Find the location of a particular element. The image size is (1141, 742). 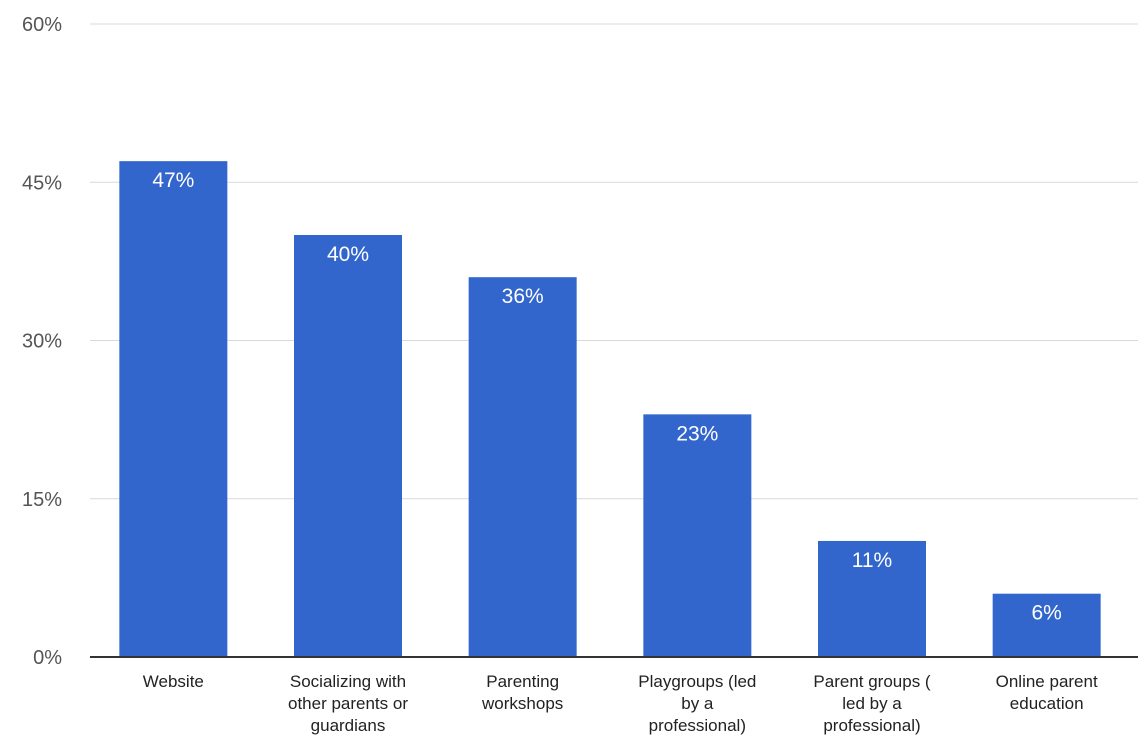

category-label: Parenting is located at coordinates (522, 681).